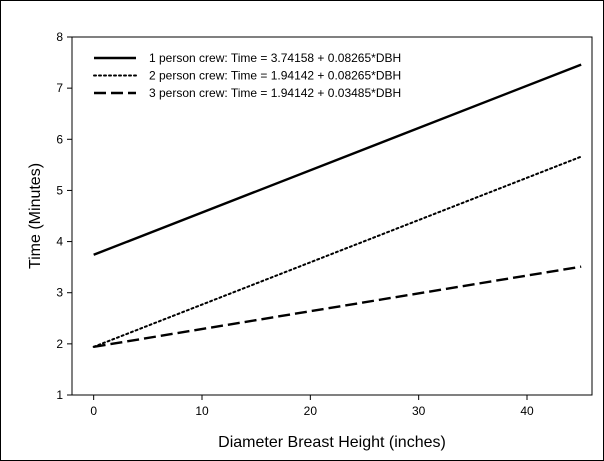  Describe the element at coordinates (93, 411) in the screenshot. I see `x-tick-label: 0` at that location.